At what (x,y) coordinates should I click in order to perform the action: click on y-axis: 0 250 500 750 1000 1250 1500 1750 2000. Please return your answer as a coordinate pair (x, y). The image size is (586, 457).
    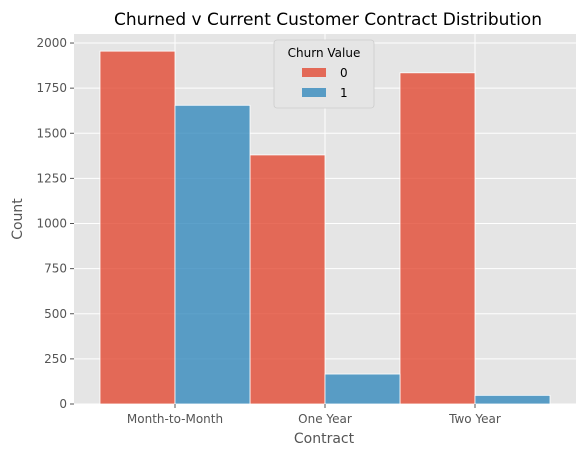
    Looking at the image, I should click on (55, 223).